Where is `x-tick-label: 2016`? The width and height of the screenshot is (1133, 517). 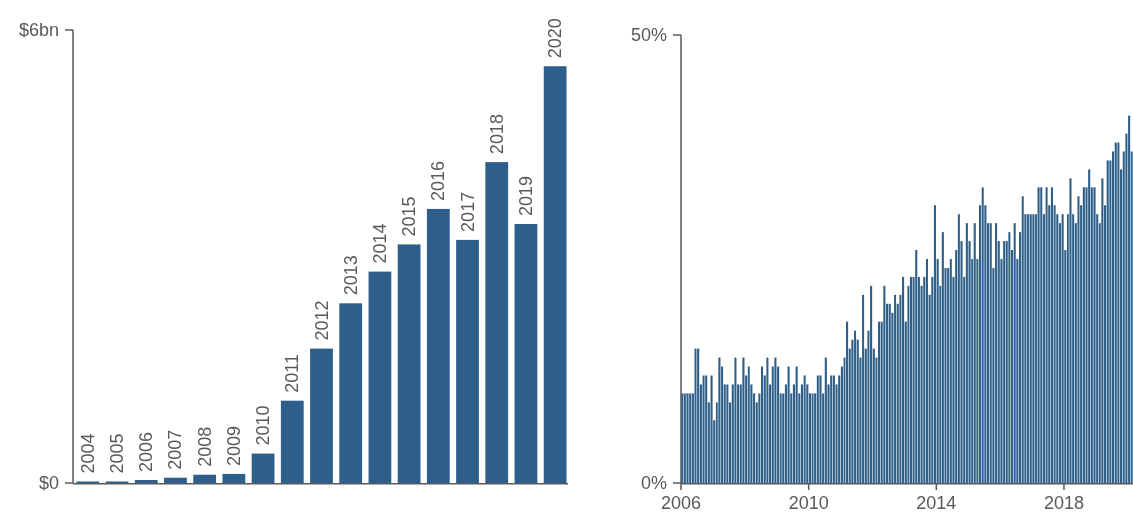
x-tick-label: 2016 is located at coordinates (438, 180).